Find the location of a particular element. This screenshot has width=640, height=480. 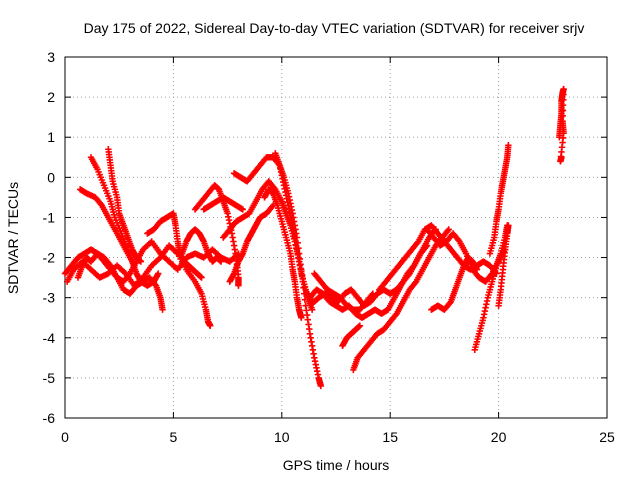

y-tick-label: 1 is located at coordinates (51, 137).